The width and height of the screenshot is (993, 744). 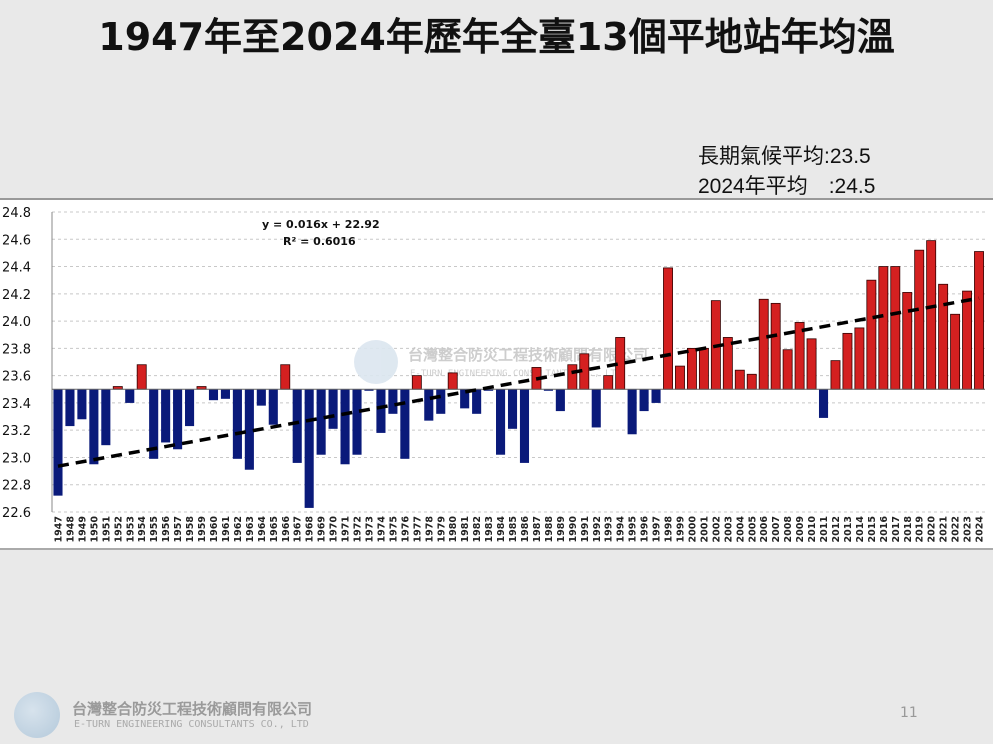 What do you see at coordinates (787, 186) in the screenshot?
I see `year-2024-average-note: 2024年平均 :24.5` at bounding box center [787, 186].